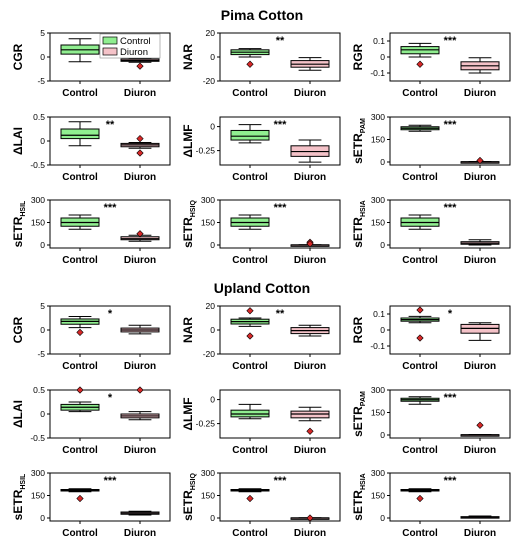  I want to click on y-axis-label: RGR, so click(358, 329).